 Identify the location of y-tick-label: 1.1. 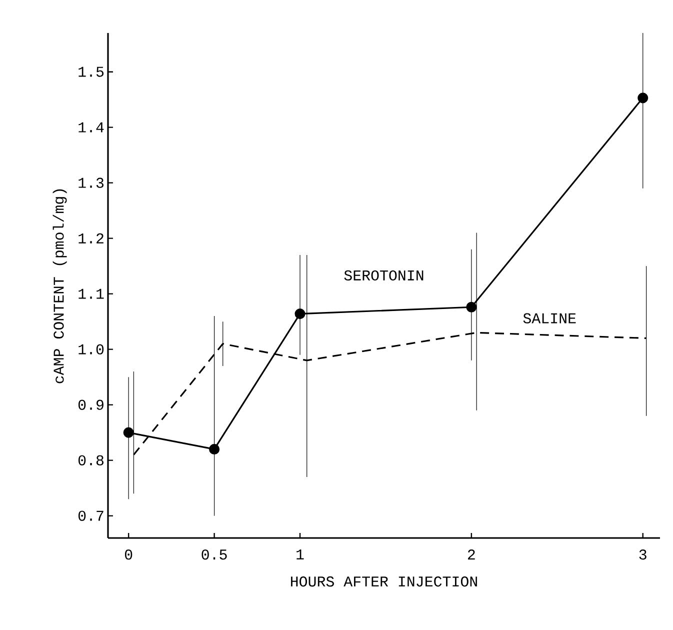
(91, 293).